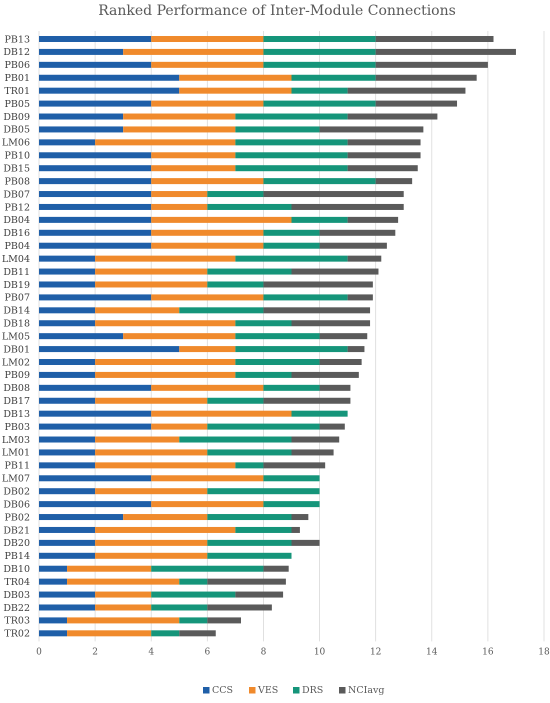 This screenshot has height=703, width=550. Describe the element at coordinates (81, 51) in the screenshot. I see `bar-db12-ccs` at that location.